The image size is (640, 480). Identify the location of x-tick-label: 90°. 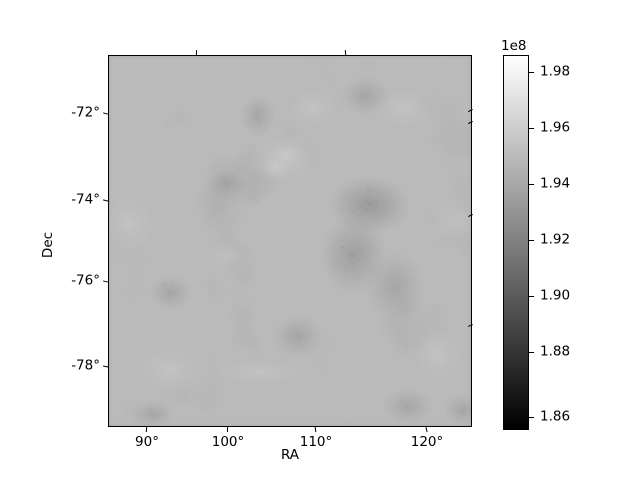
(147, 442).